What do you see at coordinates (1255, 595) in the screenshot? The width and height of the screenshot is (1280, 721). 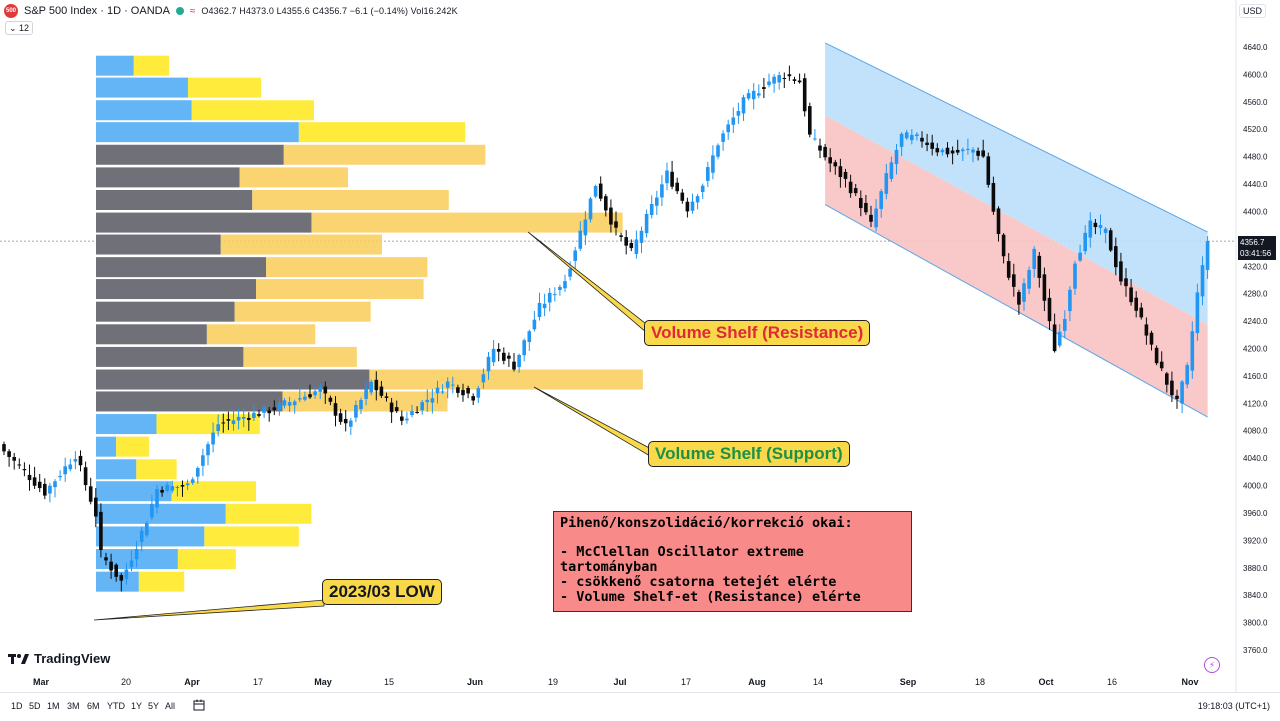 I see `y-tick-label: 3840.0` at bounding box center [1255, 595].